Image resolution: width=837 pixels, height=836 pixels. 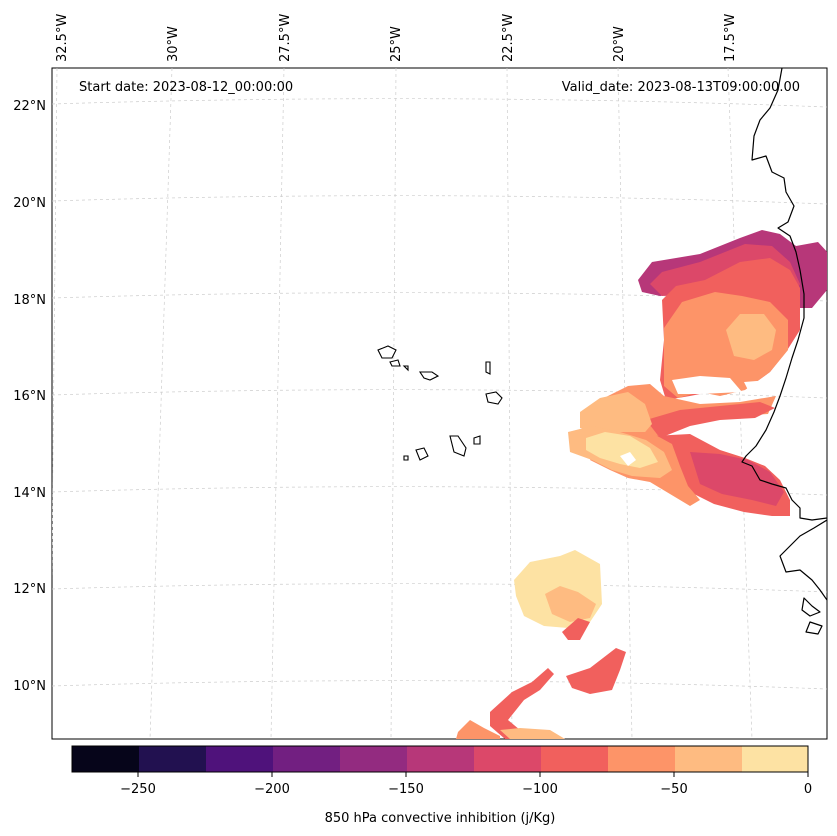 I want to click on island-brava, so click(x=406, y=458).